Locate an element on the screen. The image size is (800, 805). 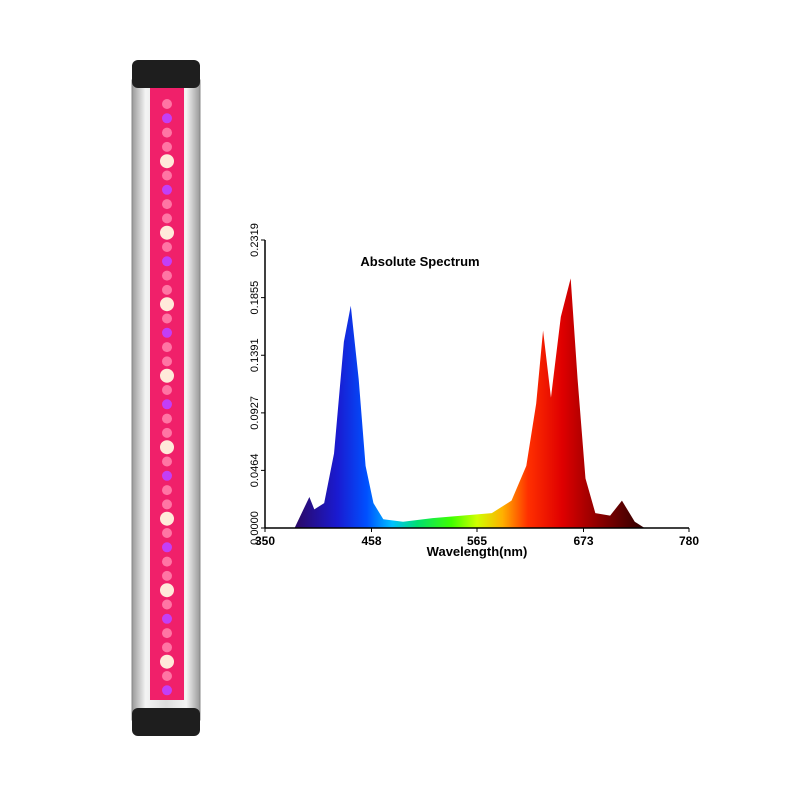
y-tick-label: 0.0927 is located at coordinates (255, 413).